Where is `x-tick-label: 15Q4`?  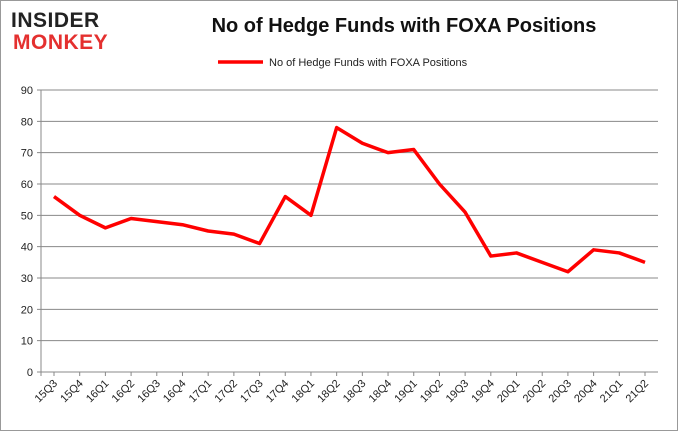 x-tick-label: 15Q4 is located at coordinates (72, 392).